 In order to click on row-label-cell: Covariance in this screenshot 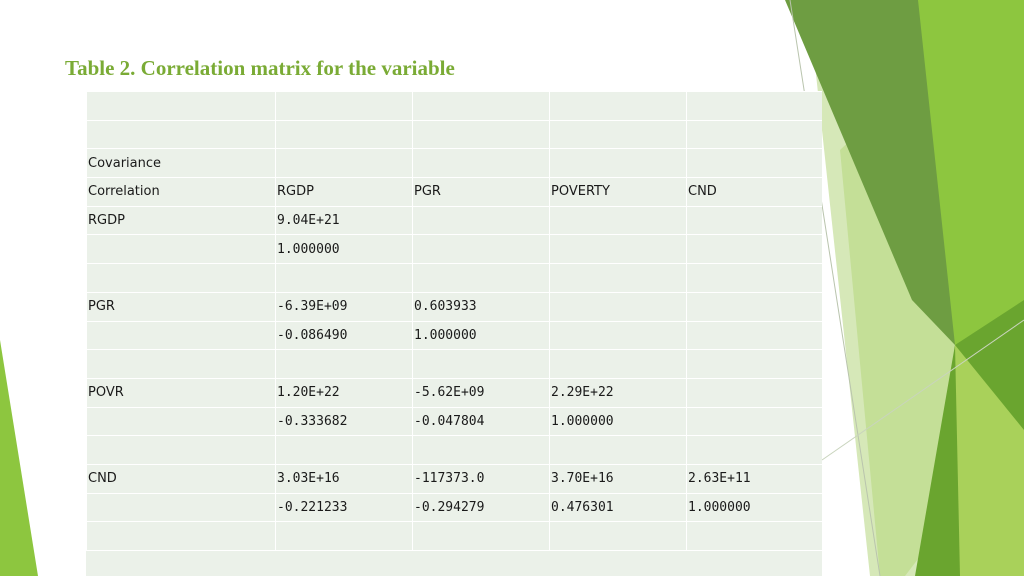, I will do `click(181, 163)`.